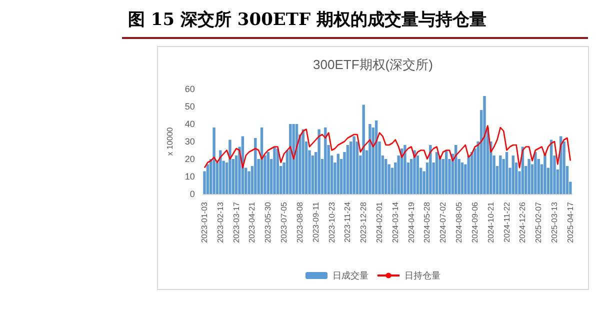 The height and width of the screenshot is (331, 610). I want to click on x-tick-label: 2023-07-05, so click(284, 222).